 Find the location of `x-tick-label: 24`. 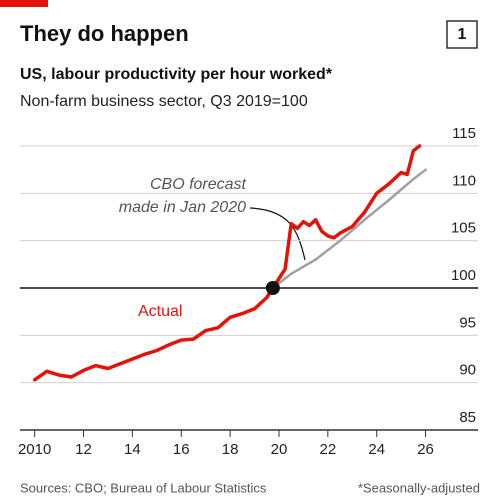

x-tick-label: 24 is located at coordinates (376, 449).